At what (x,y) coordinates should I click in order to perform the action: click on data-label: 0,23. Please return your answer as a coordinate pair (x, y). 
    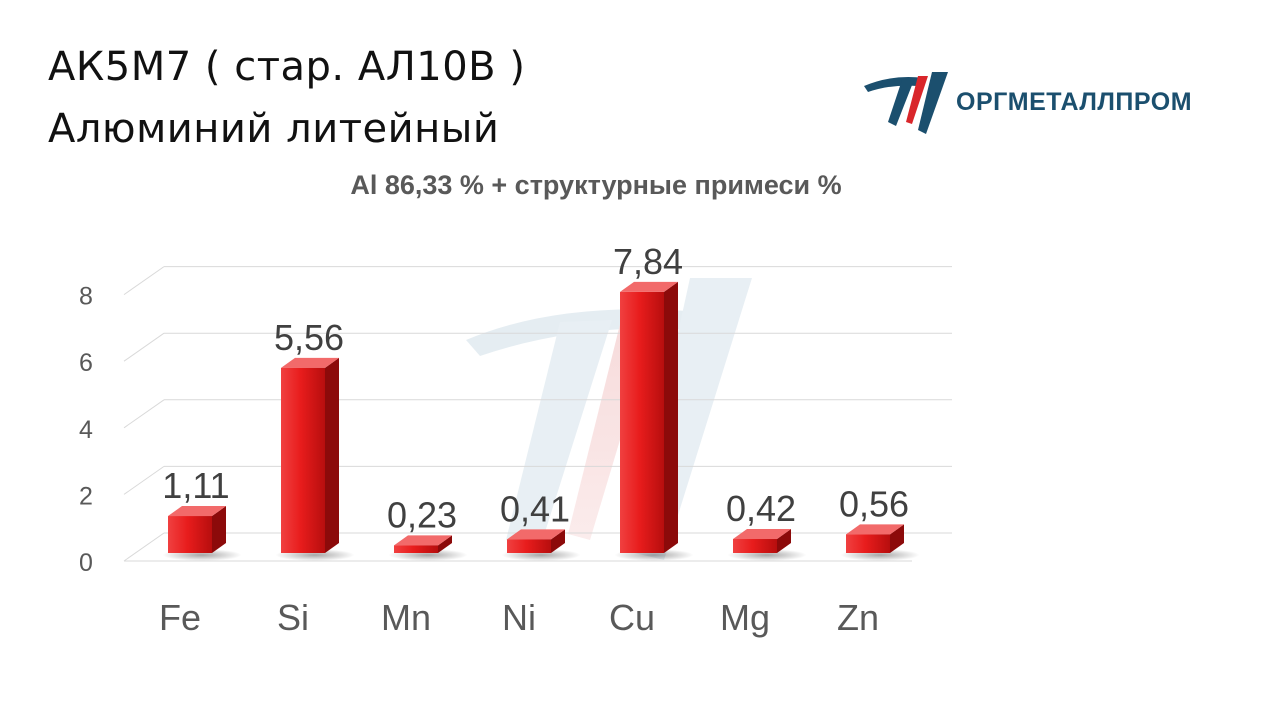
    Looking at the image, I should click on (422, 514).